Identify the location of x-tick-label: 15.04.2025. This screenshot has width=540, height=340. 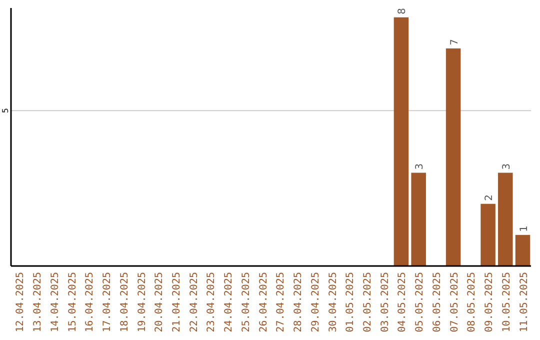
(72, 302).